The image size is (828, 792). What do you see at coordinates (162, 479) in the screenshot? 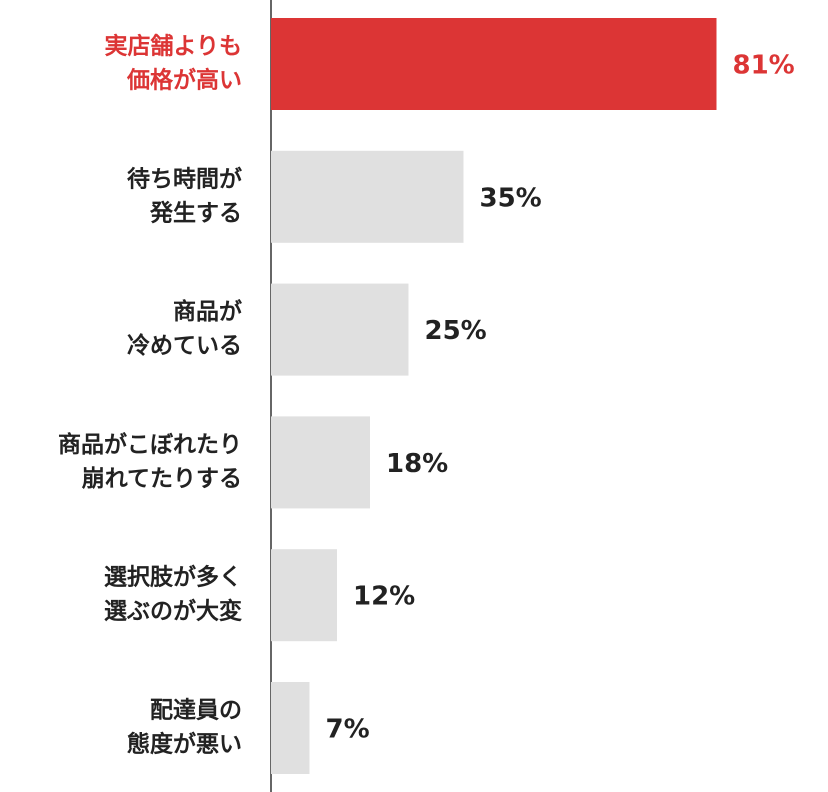
I see `category-label: 崩れてたりする` at bounding box center [162, 479].